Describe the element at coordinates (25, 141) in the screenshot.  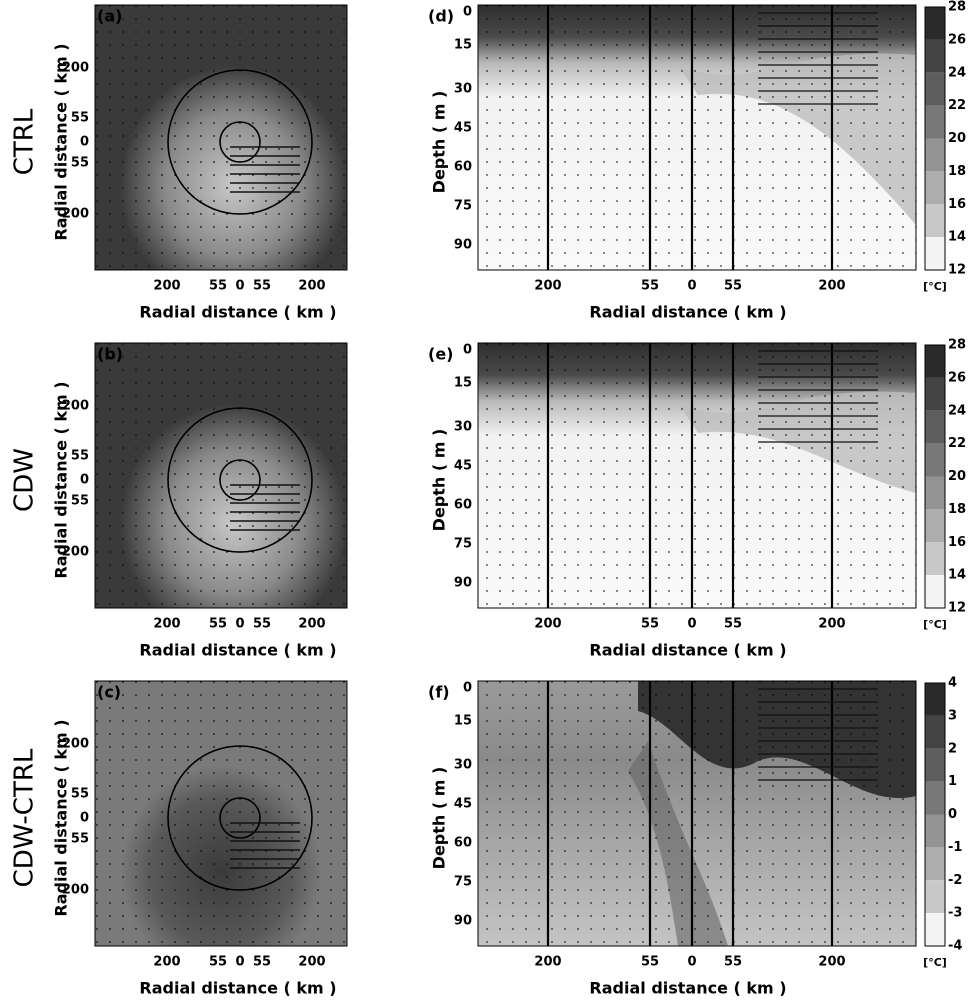
I see `row-title: CTRL` at that location.